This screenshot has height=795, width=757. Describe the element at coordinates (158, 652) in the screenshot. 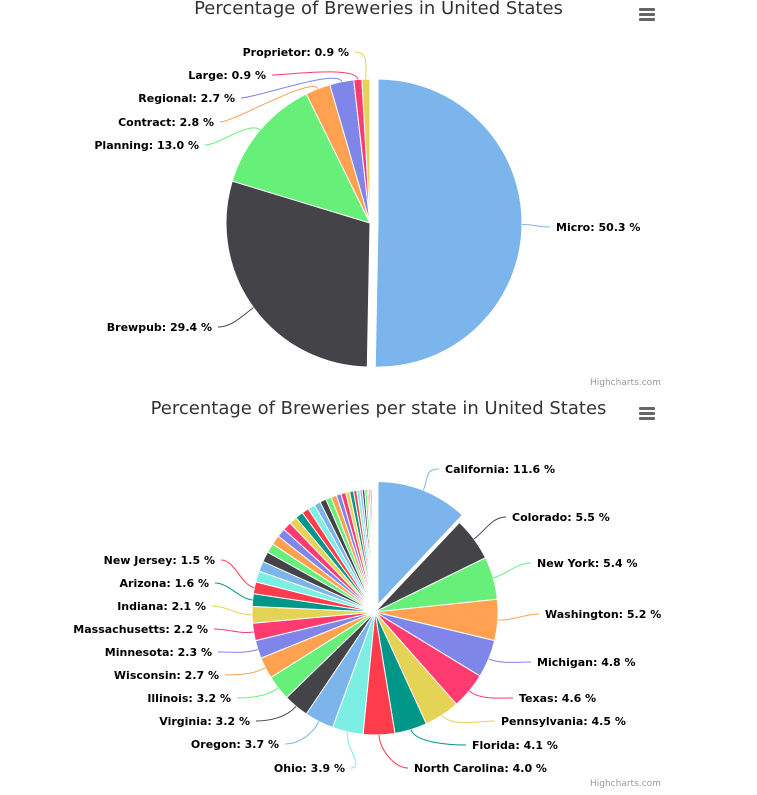

I see `data-label-minnesota: Minnesota: 2.3 %` at that location.